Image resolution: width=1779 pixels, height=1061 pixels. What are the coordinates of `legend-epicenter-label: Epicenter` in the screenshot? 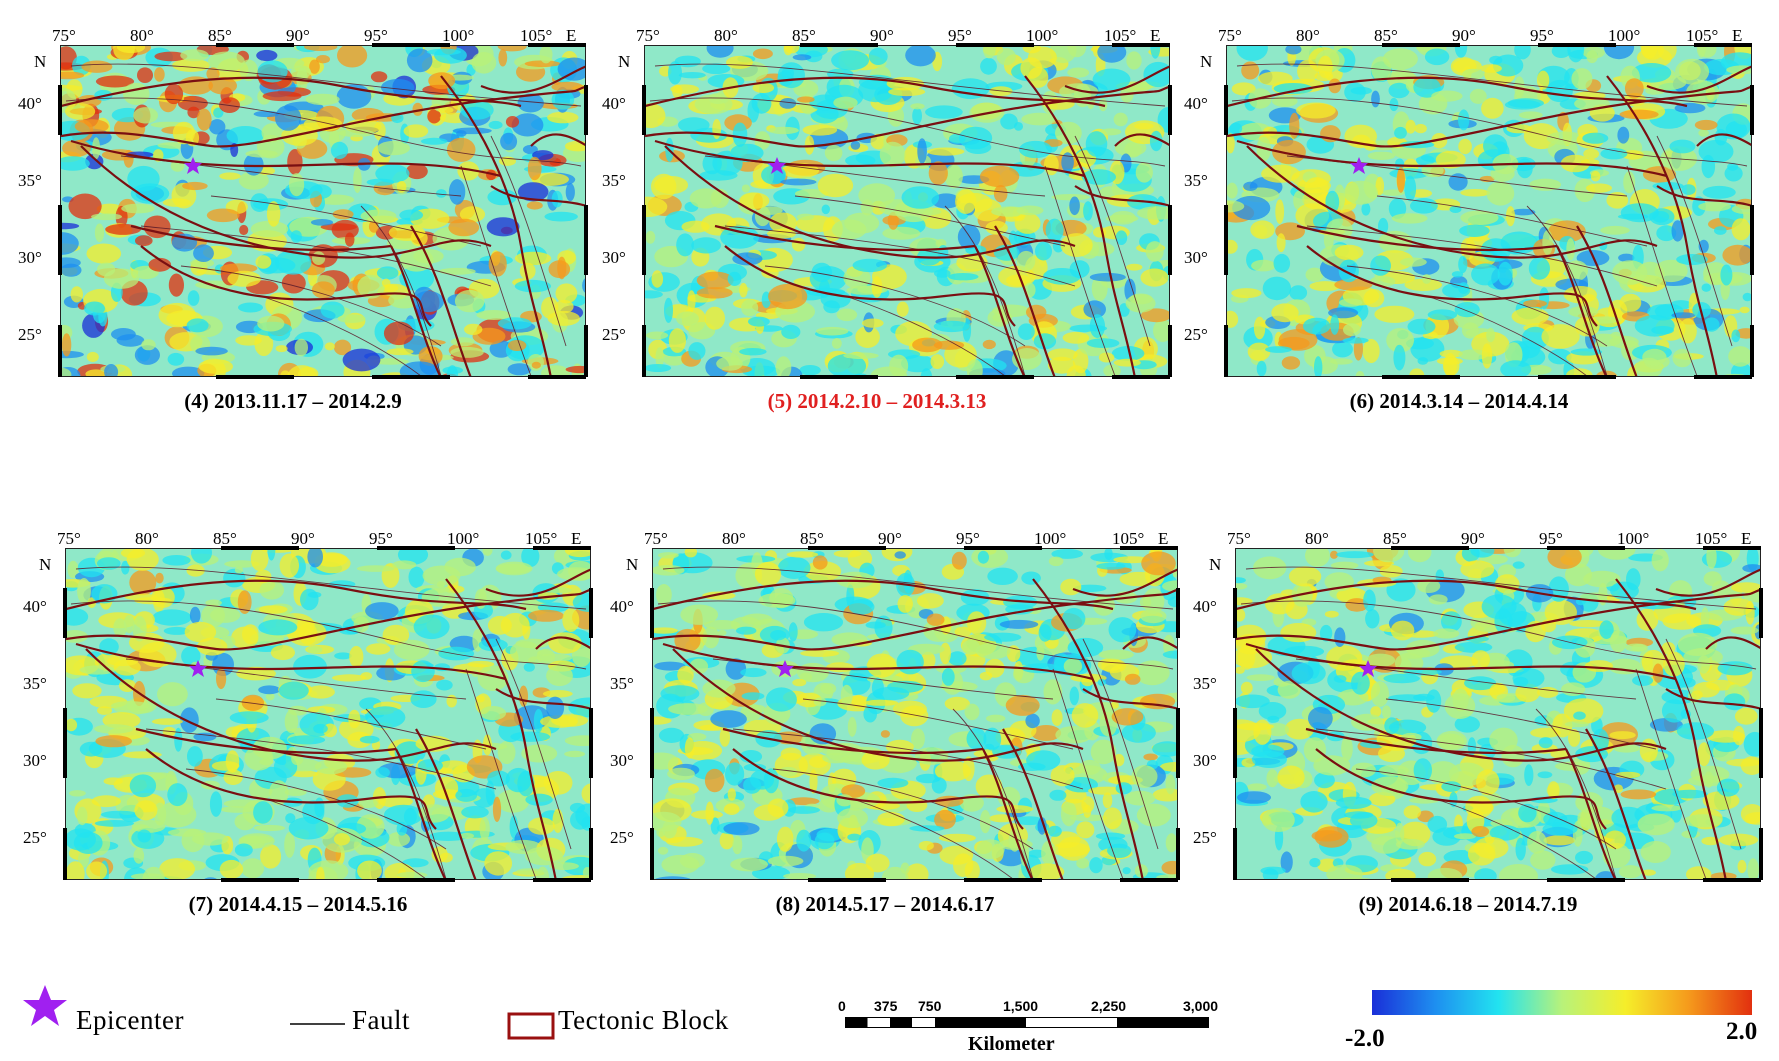 It's located at (130, 1020).